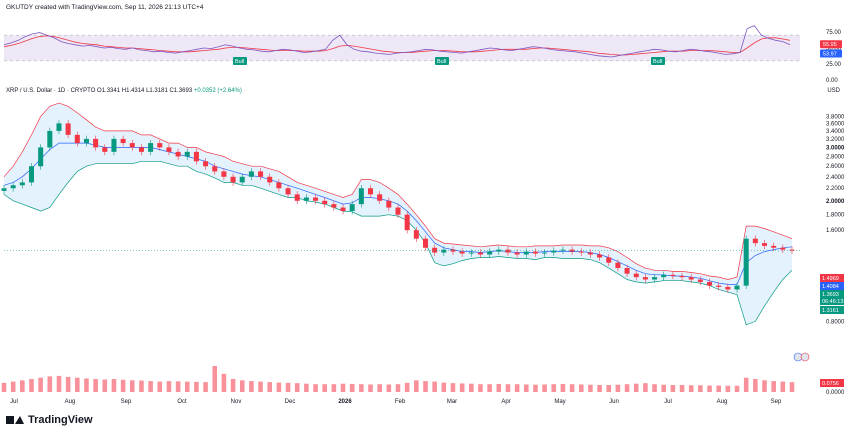  What do you see at coordinates (835, 322) in the screenshot?
I see `price-tick-label: 0.8000` at bounding box center [835, 322].